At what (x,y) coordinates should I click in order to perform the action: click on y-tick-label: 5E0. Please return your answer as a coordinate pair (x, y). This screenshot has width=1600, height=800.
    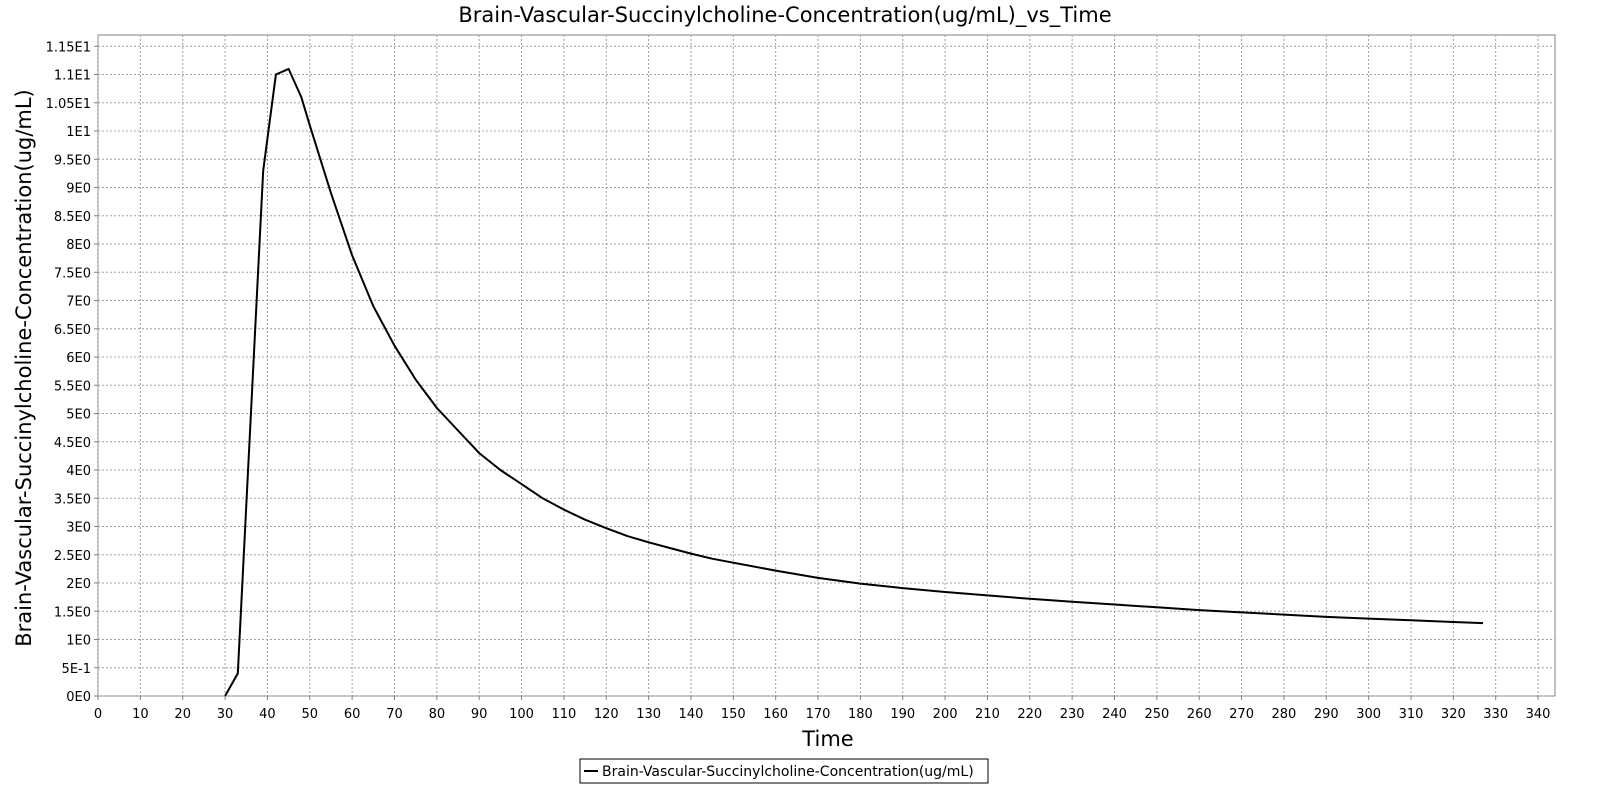
    Looking at the image, I should click on (78, 415).